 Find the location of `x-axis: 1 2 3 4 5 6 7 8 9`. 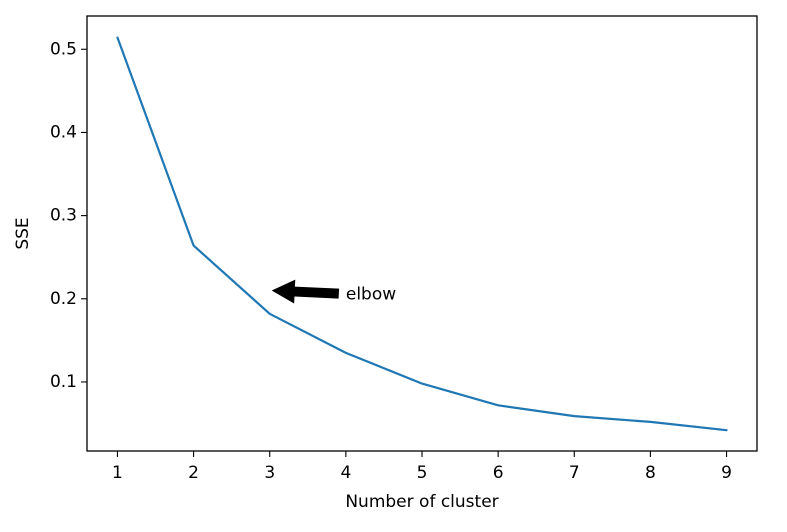

x-axis: 1 2 3 4 5 6 7 8 9 is located at coordinates (422, 467).